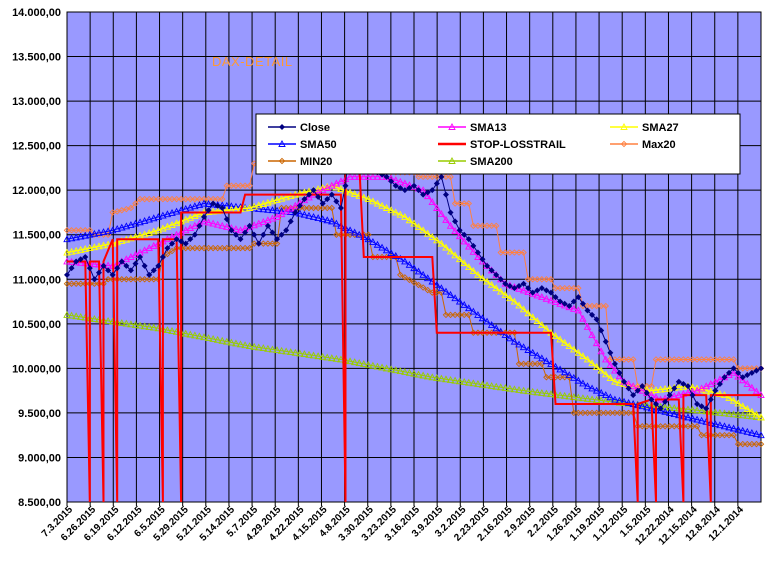 This screenshot has width=770, height=578. I want to click on legend-marker-min20, so click(282, 161).